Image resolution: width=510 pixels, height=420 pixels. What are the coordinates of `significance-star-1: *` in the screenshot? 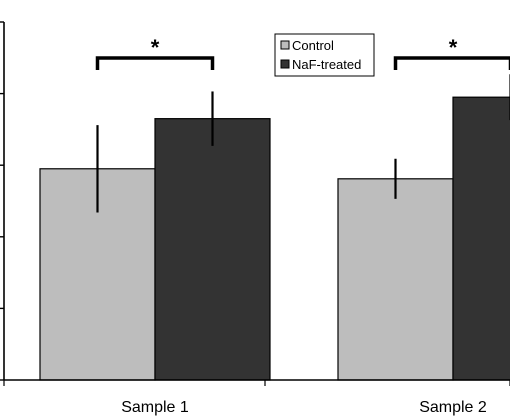 It's located at (155, 47).